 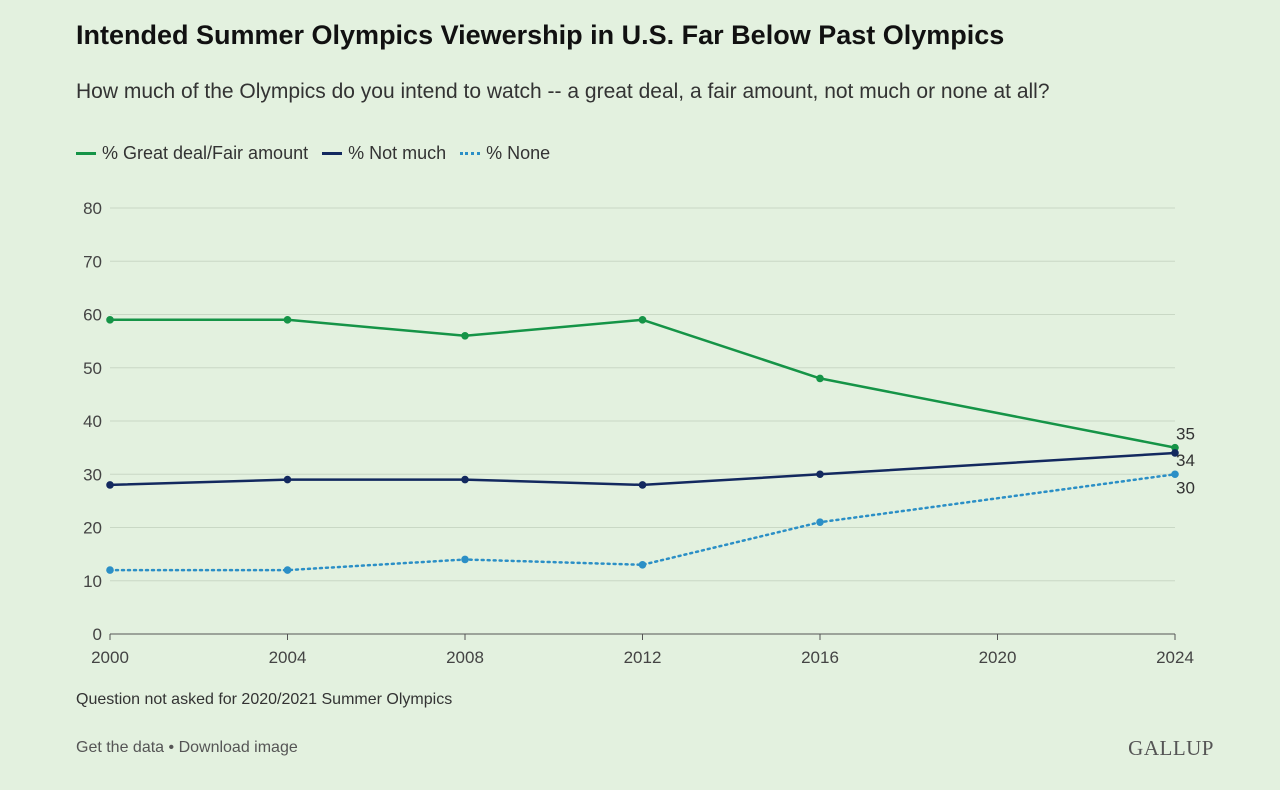 What do you see at coordinates (110, 570) in the screenshot?
I see `data-point-2-2000` at bounding box center [110, 570].